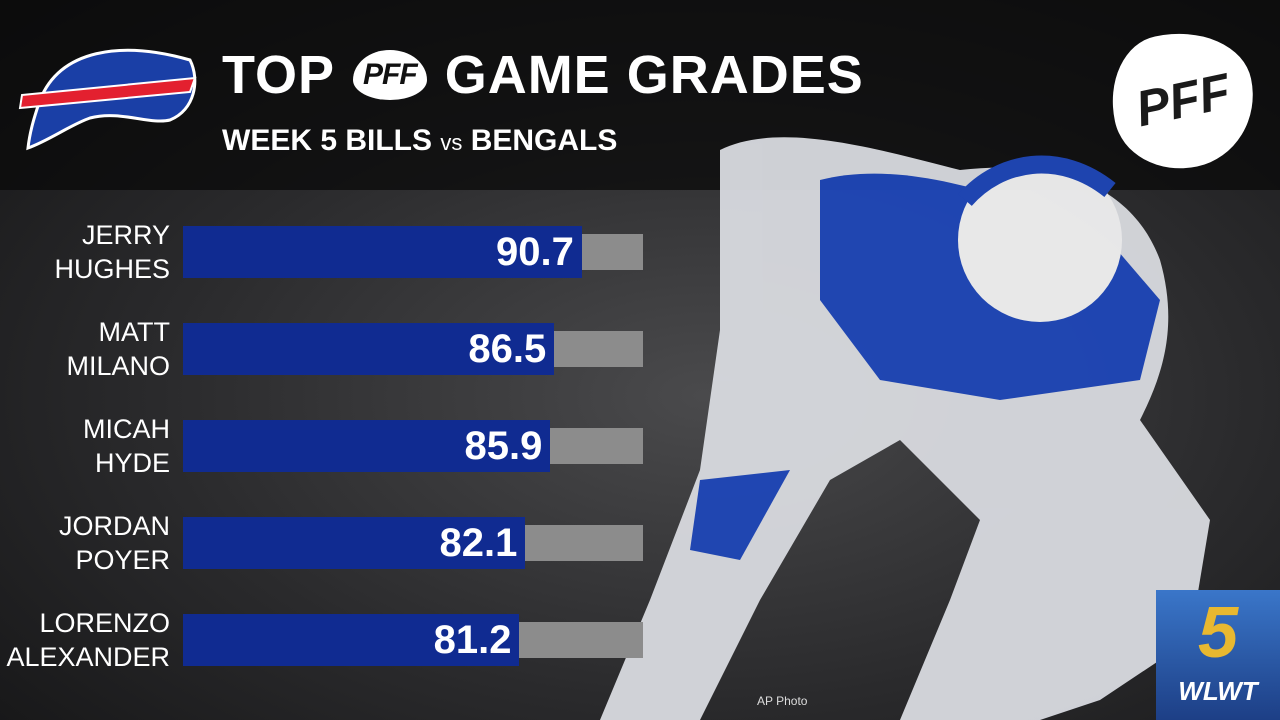  What do you see at coordinates (112, 252) in the screenshot?
I see `player-name: JERRY HUGHES` at bounding box center [112, 252].